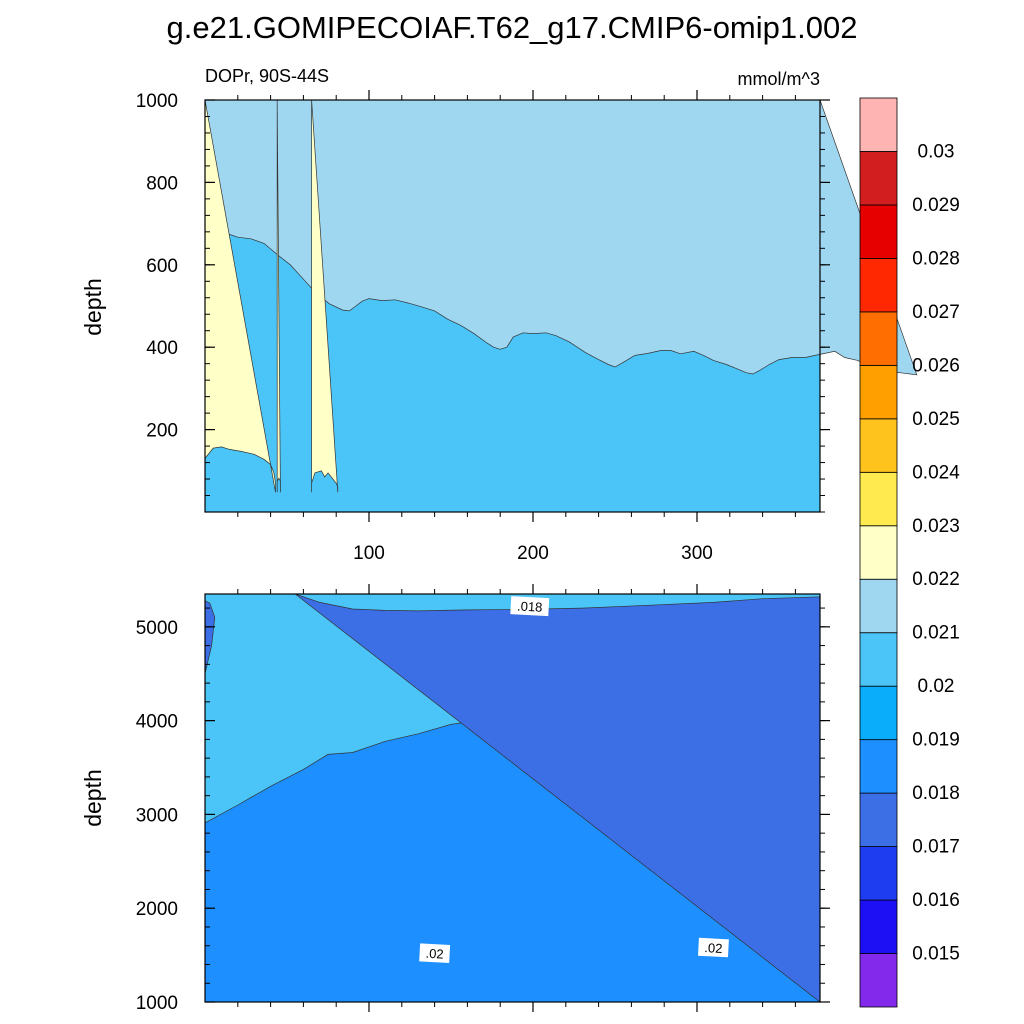  What do you see at coordinates (369, 553) in the screenshot?
I see `top-xtick-label: 100` at bounding box center [369, 553].